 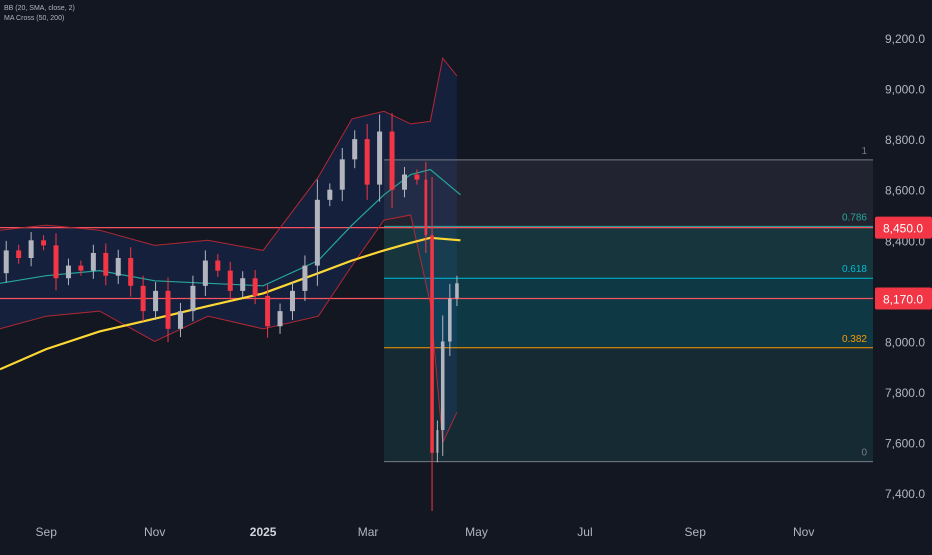 What do you see at coordinates (905, 494) in the screenshot?
I see `price-axis-label: 7,400.0` at bounding box center [905, 494].